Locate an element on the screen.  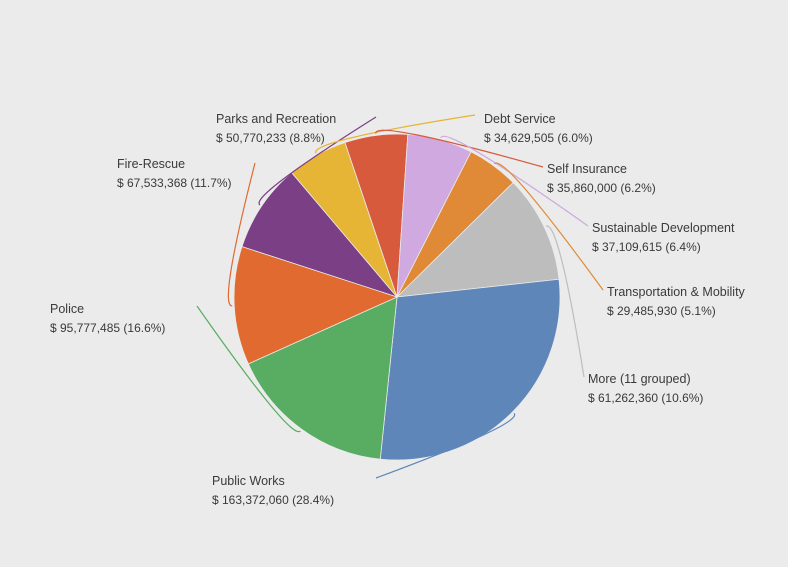
leader-line-debt-service is located at coordinates (395, 134).